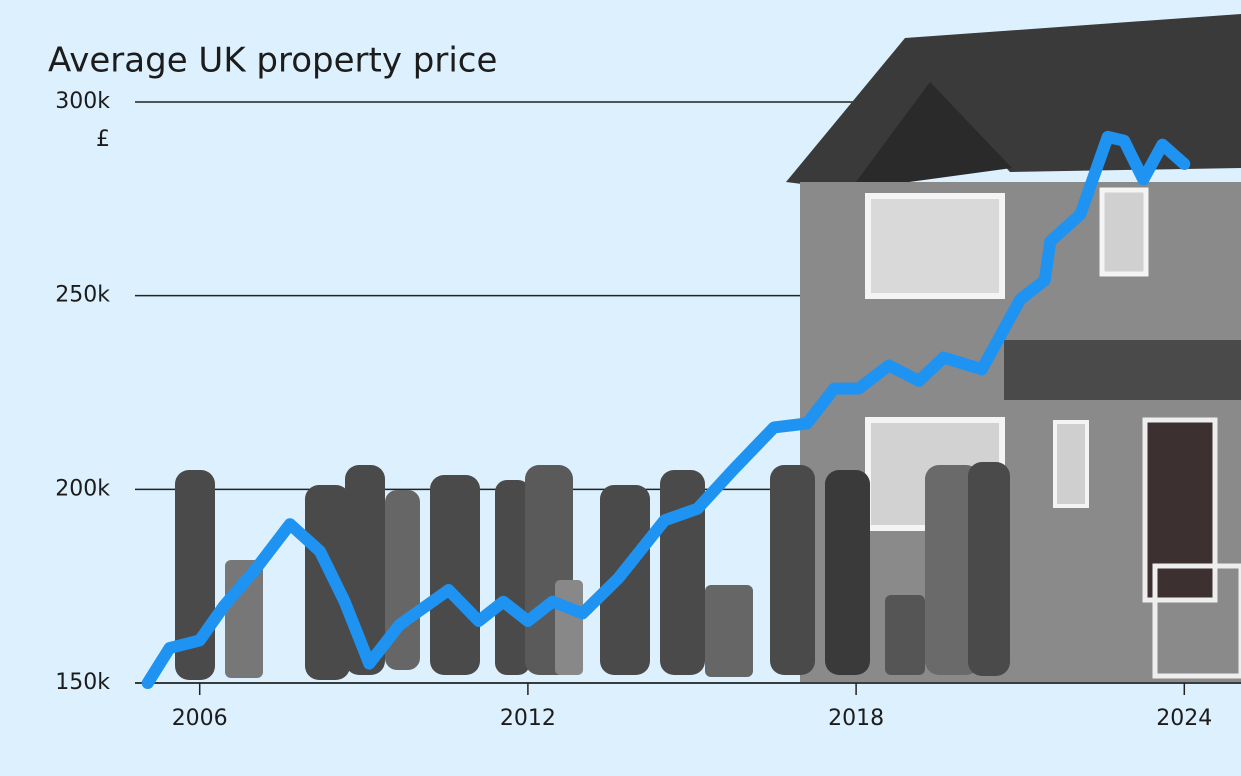 This screenshot has height=776, width=1241. I want to click on x-tick-label: 2006, so click(200, 718).